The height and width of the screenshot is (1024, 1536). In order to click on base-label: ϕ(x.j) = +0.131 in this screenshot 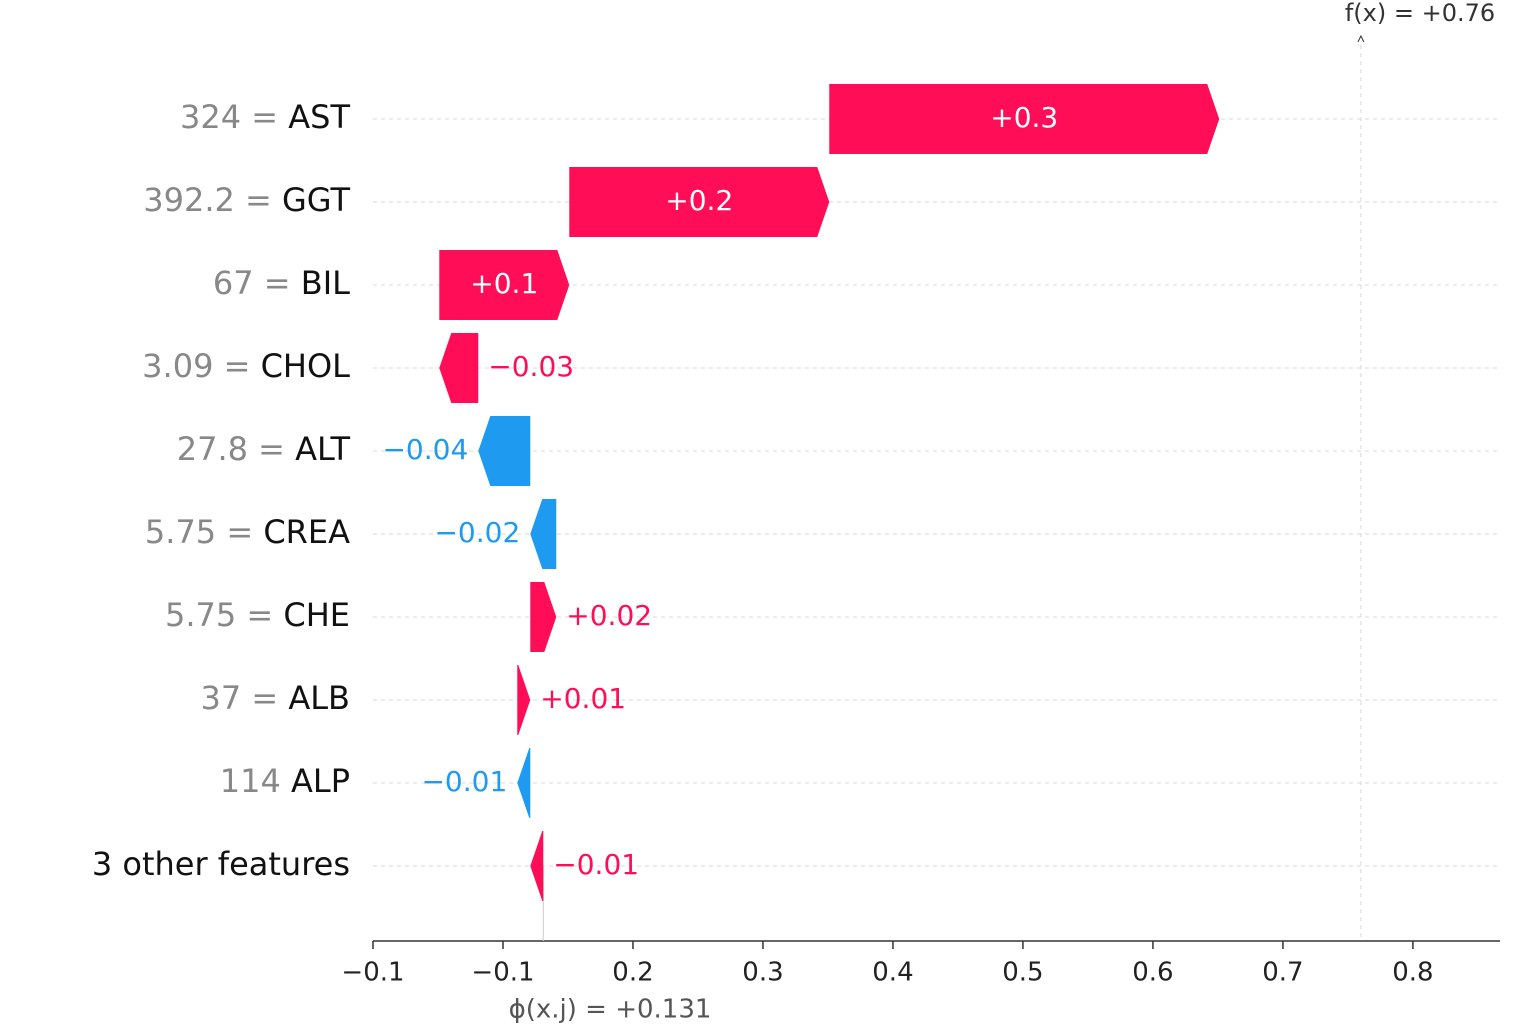, I will do `click(610, 1009)`.